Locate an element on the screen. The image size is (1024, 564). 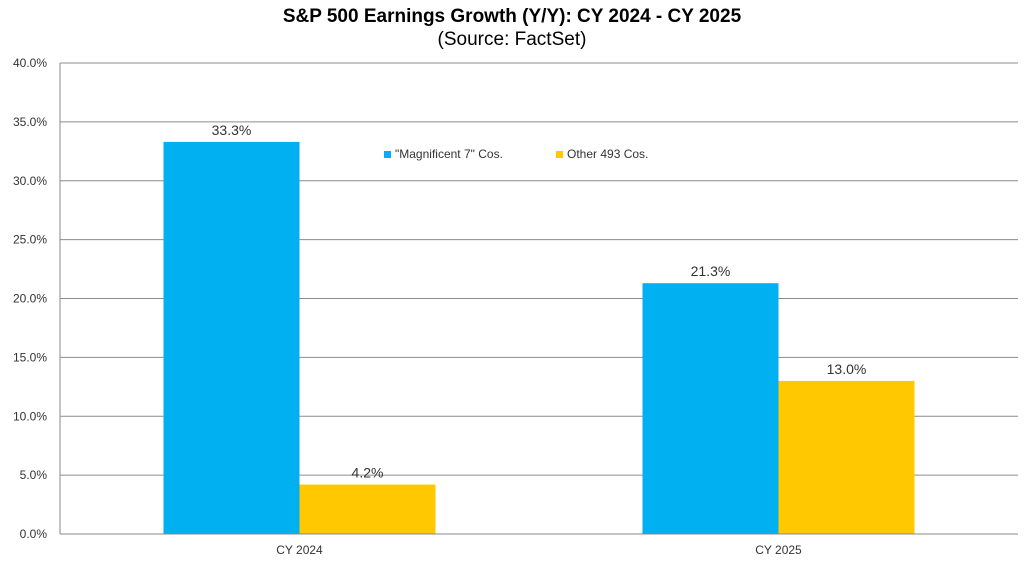
x-category-label: CY 2025 is located at coordinates (778, 550).